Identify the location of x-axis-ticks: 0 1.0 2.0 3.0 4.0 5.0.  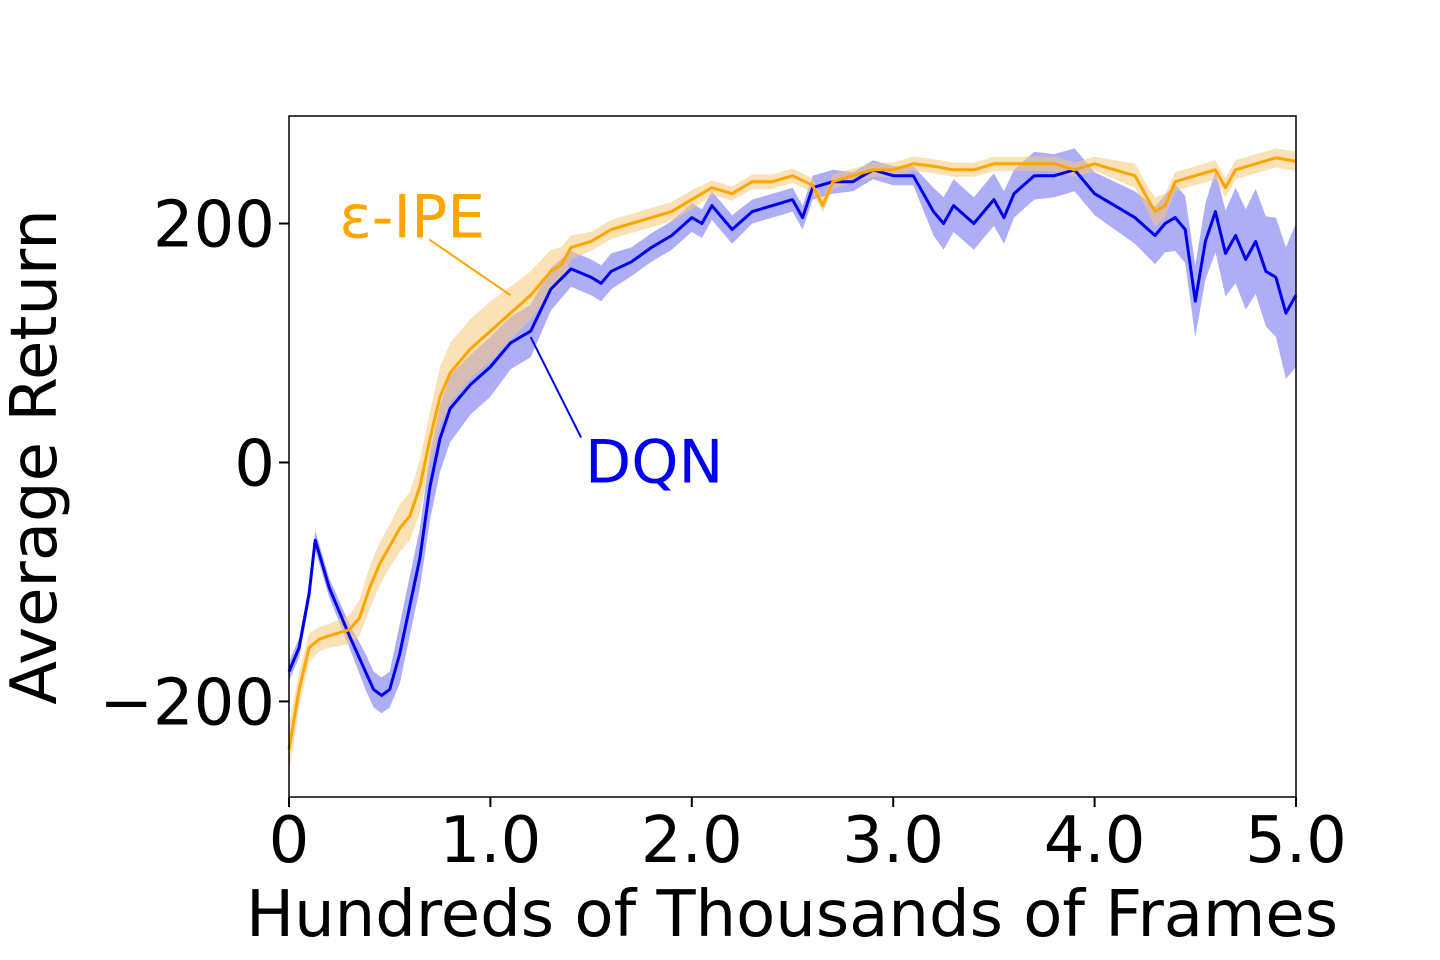
(808, 837).